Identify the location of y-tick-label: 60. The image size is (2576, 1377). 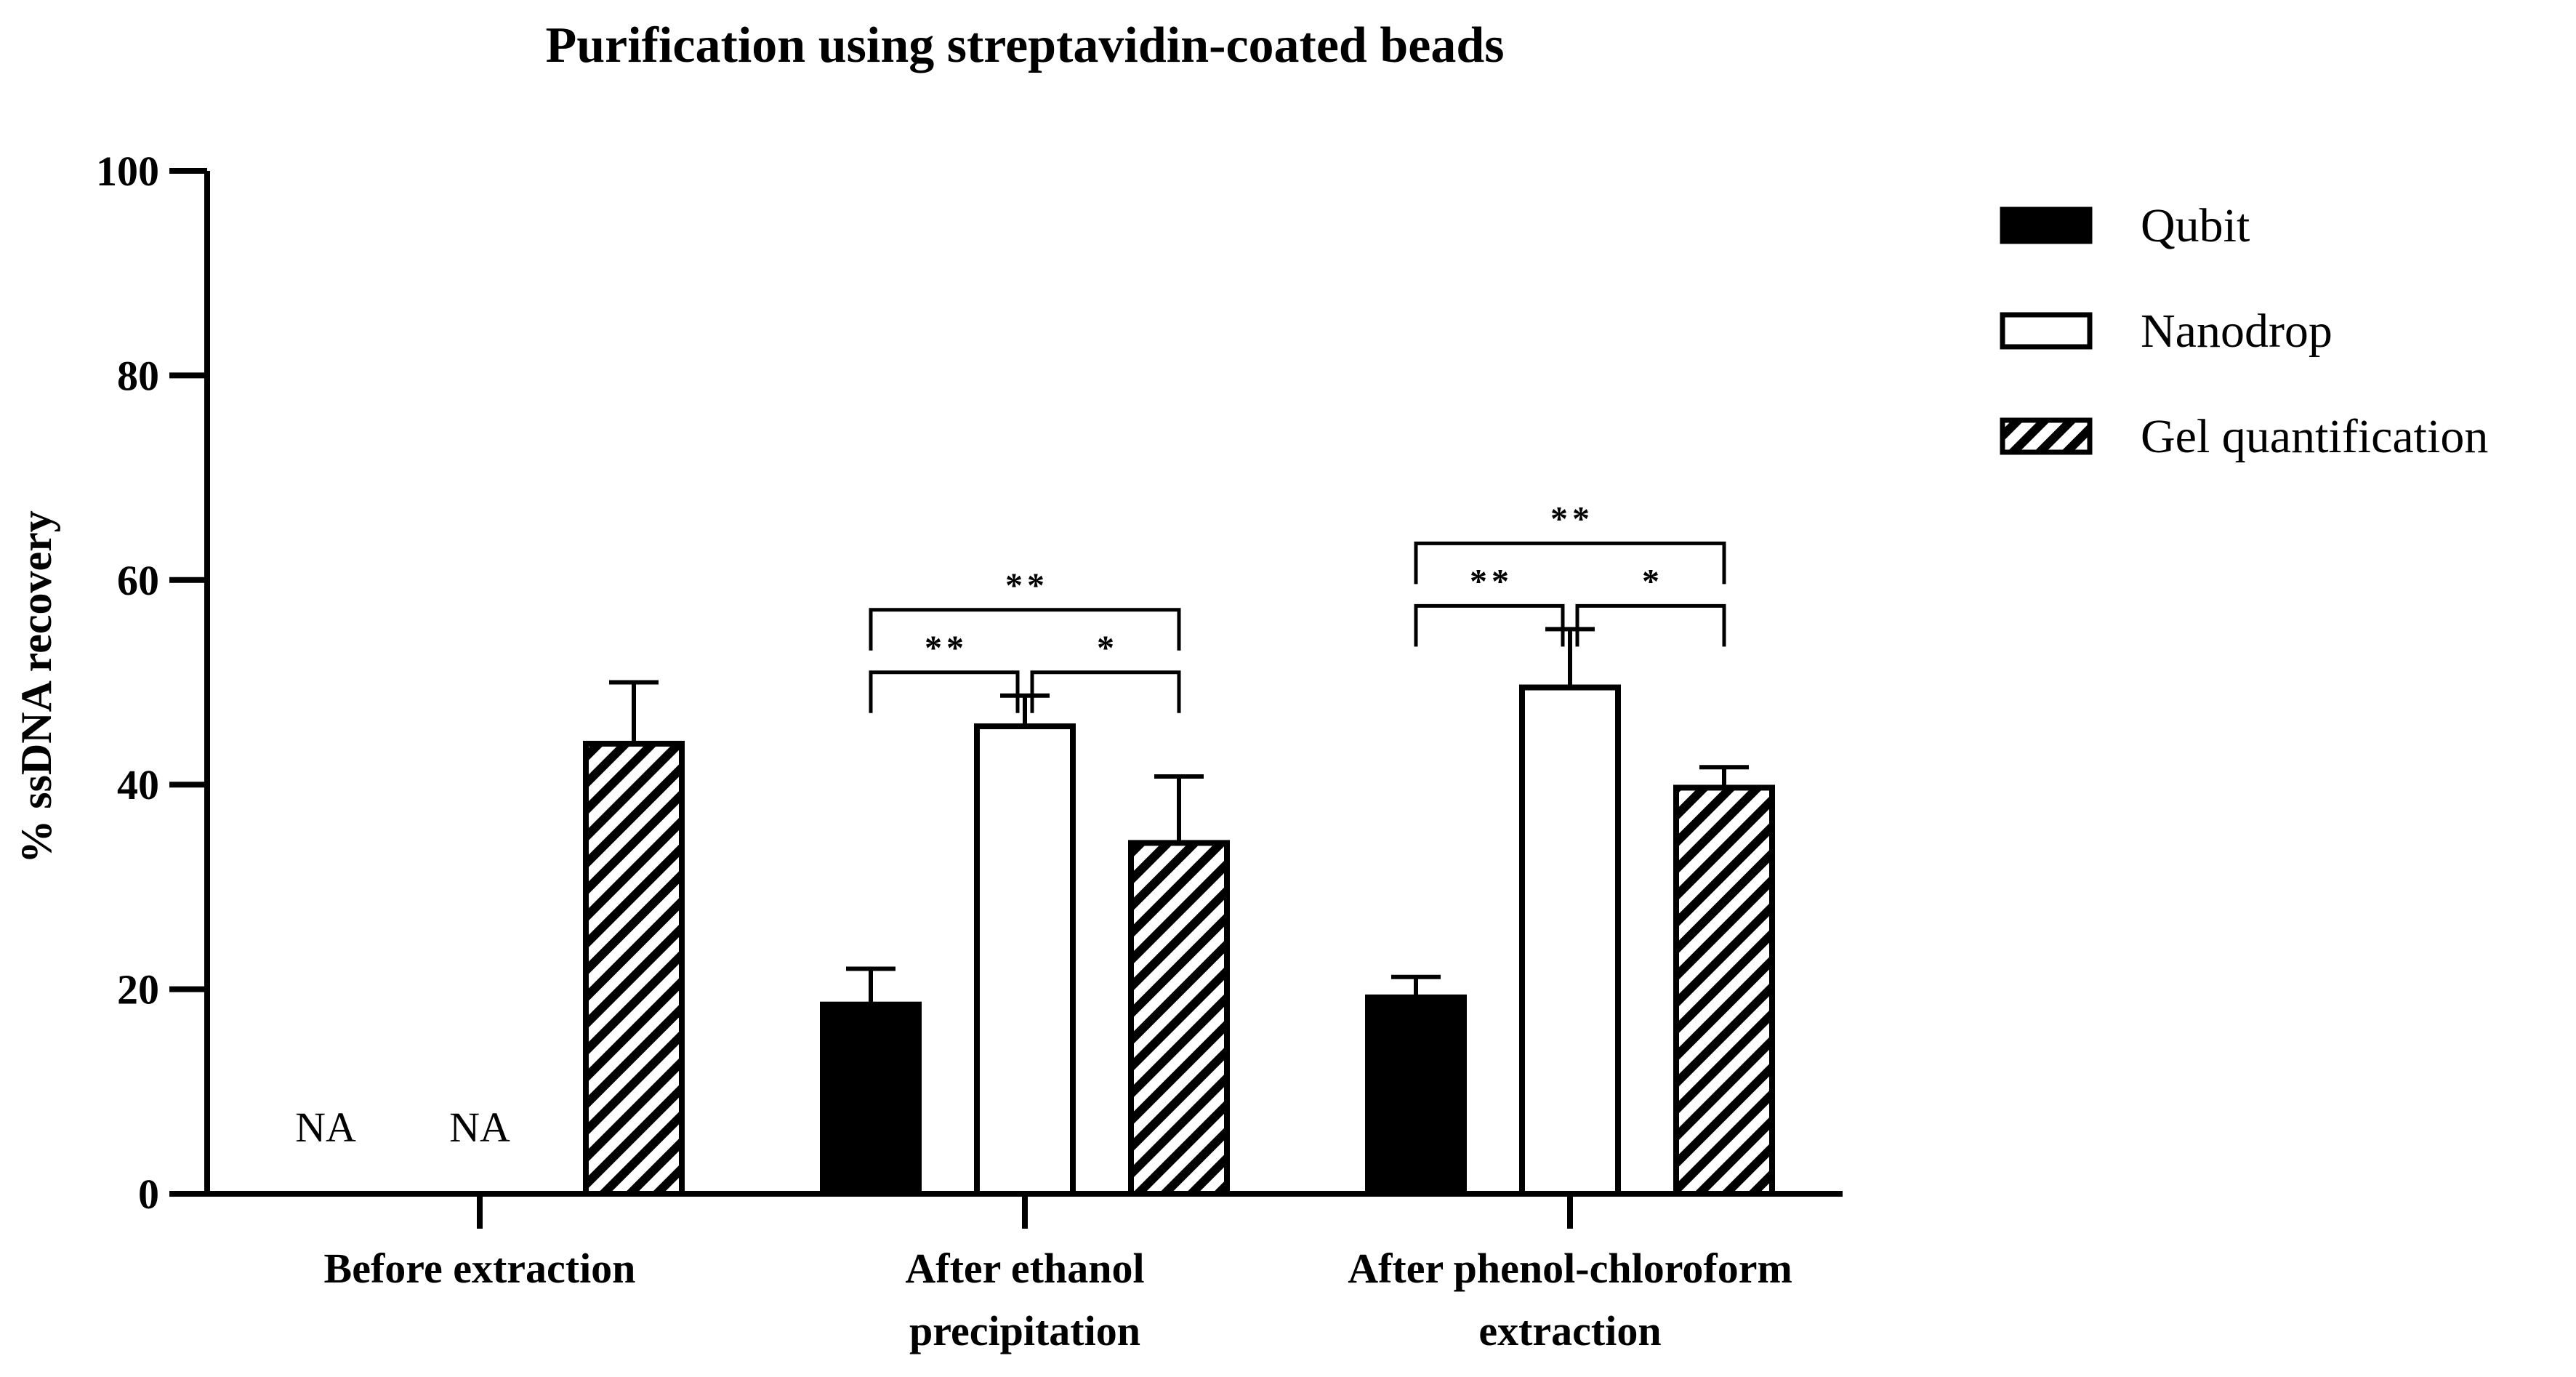
(138, 581).